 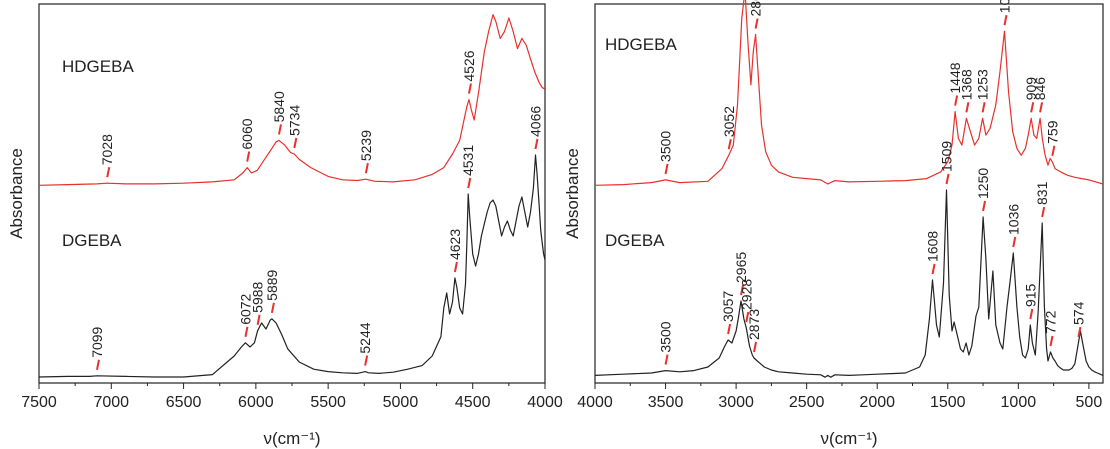 I want to click on x-tick-label: 4500, so click(x=473, y=402).